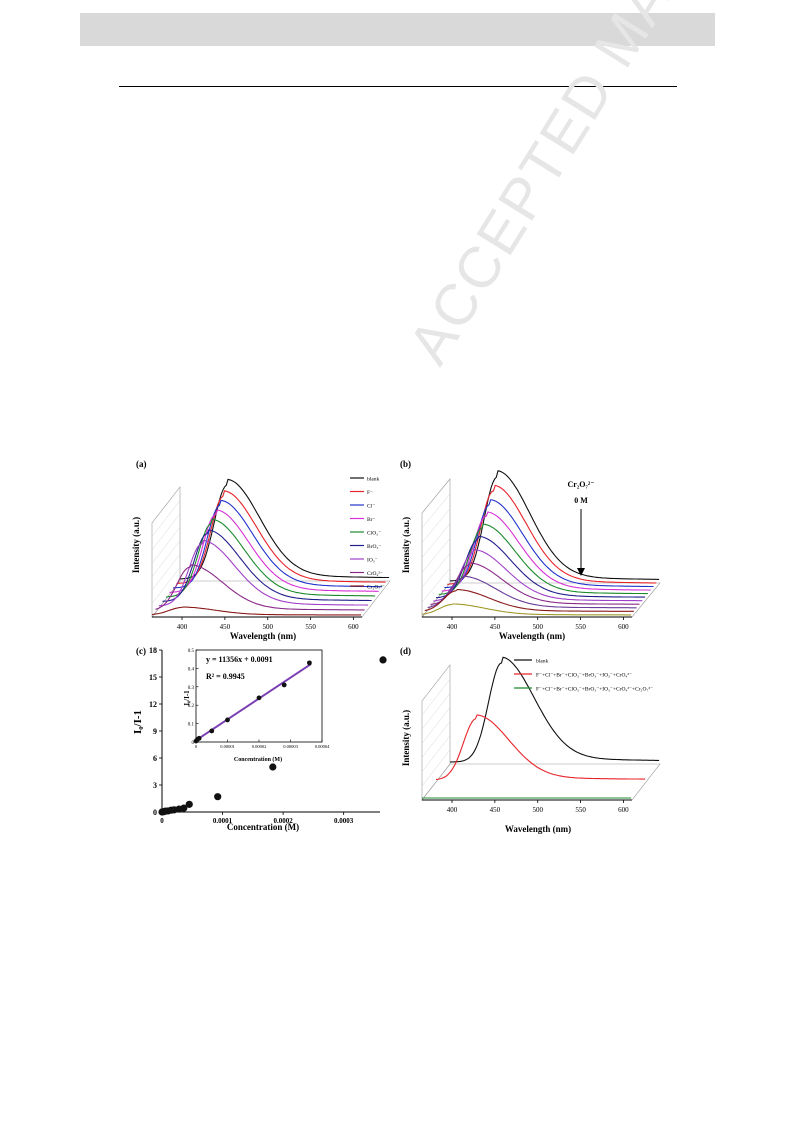  Describe the element at coordinates (406, 545) in the screenshot. I see `panel-b-ylabel: Intensity (a.u.)` at that location.